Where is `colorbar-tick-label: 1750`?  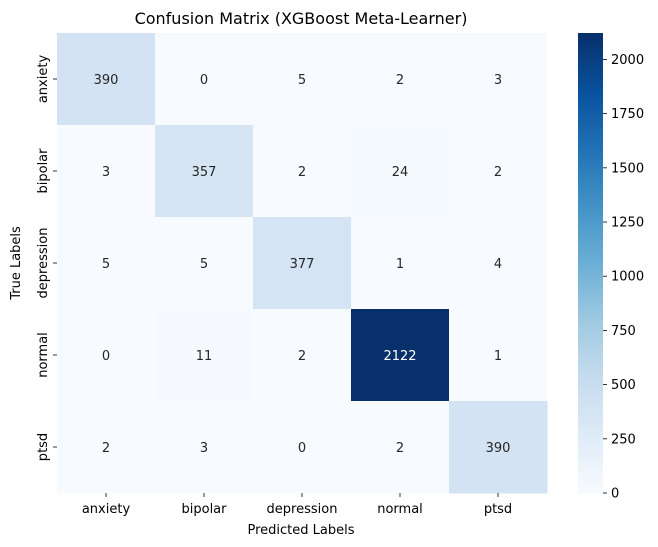 colorbar-tick-label: 1750 is located at coordinates (627, 114).